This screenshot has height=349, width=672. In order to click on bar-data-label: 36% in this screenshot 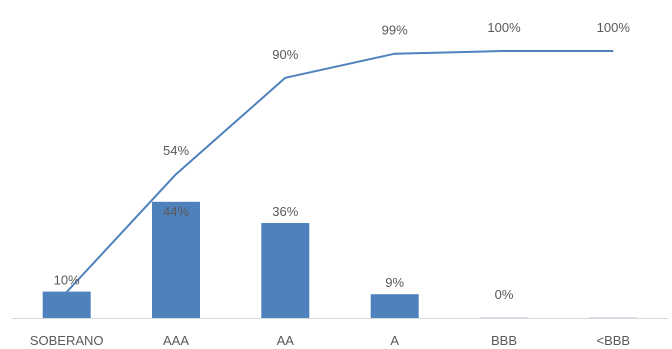, I will do `click(285, 211)`.